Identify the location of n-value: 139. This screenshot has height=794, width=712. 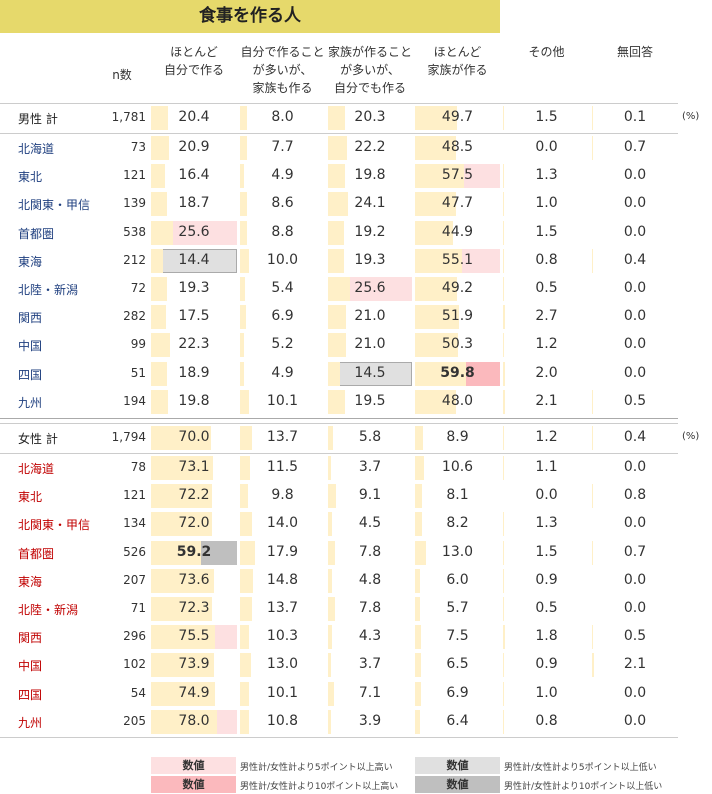
(134, 203).